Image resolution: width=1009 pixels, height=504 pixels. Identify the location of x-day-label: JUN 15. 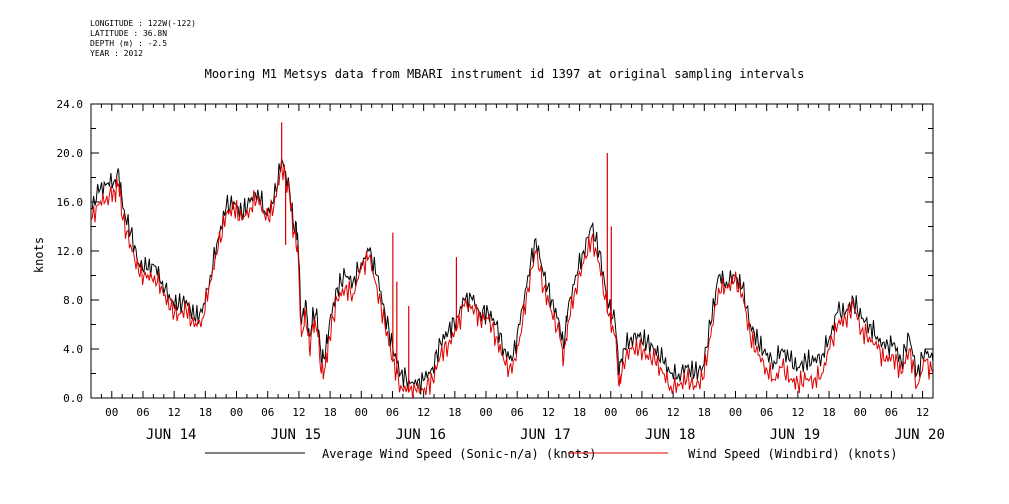
(296, 435).